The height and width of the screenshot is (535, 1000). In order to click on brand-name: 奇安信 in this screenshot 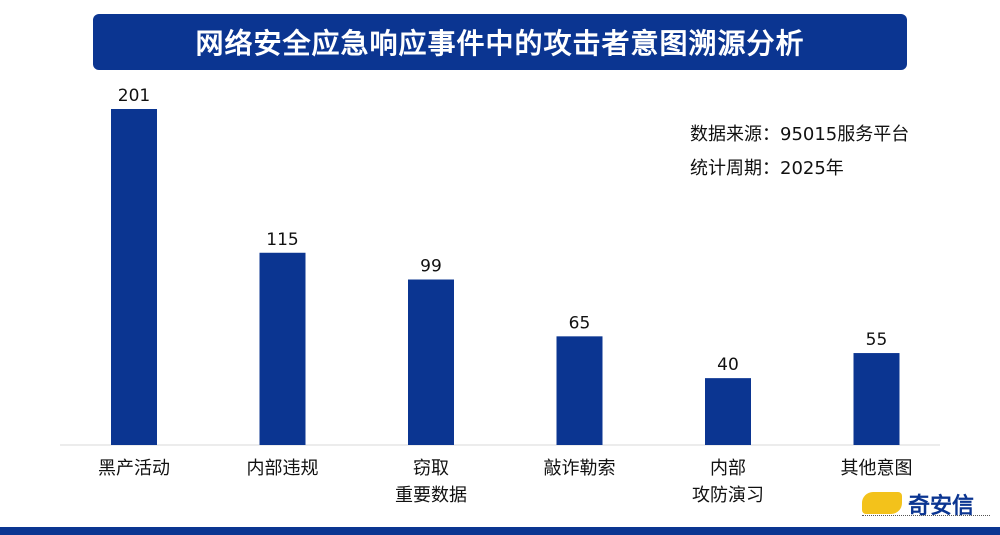, I will do `click(941, 506)`.